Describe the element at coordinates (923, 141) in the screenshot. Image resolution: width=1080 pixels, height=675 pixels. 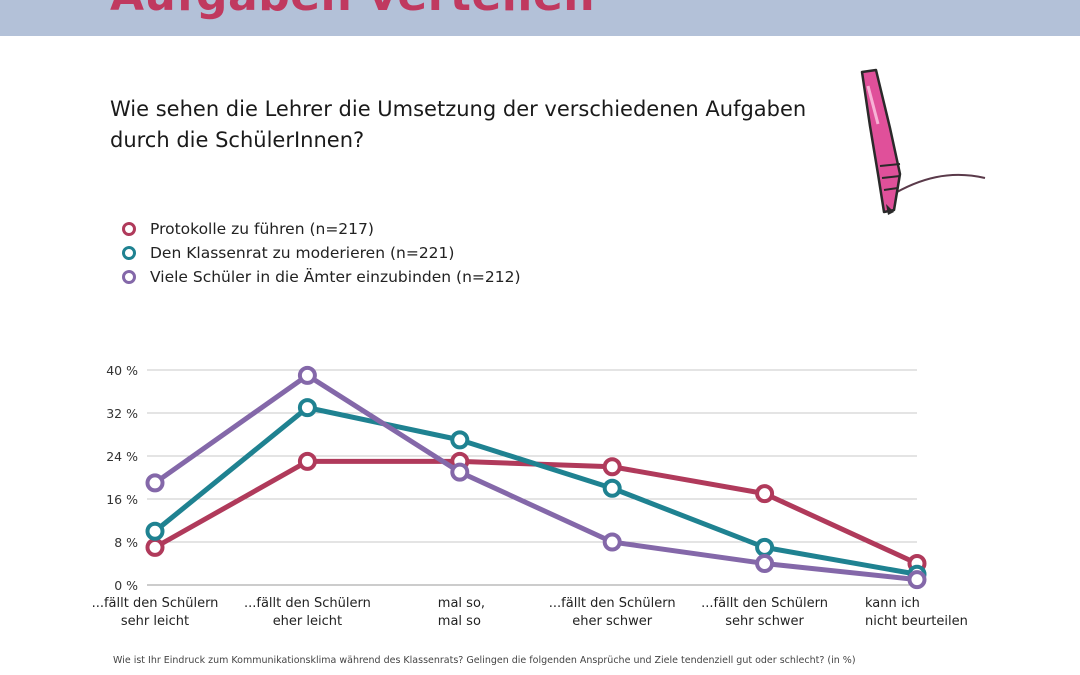
I see `fountain-pen-icon` at that location.